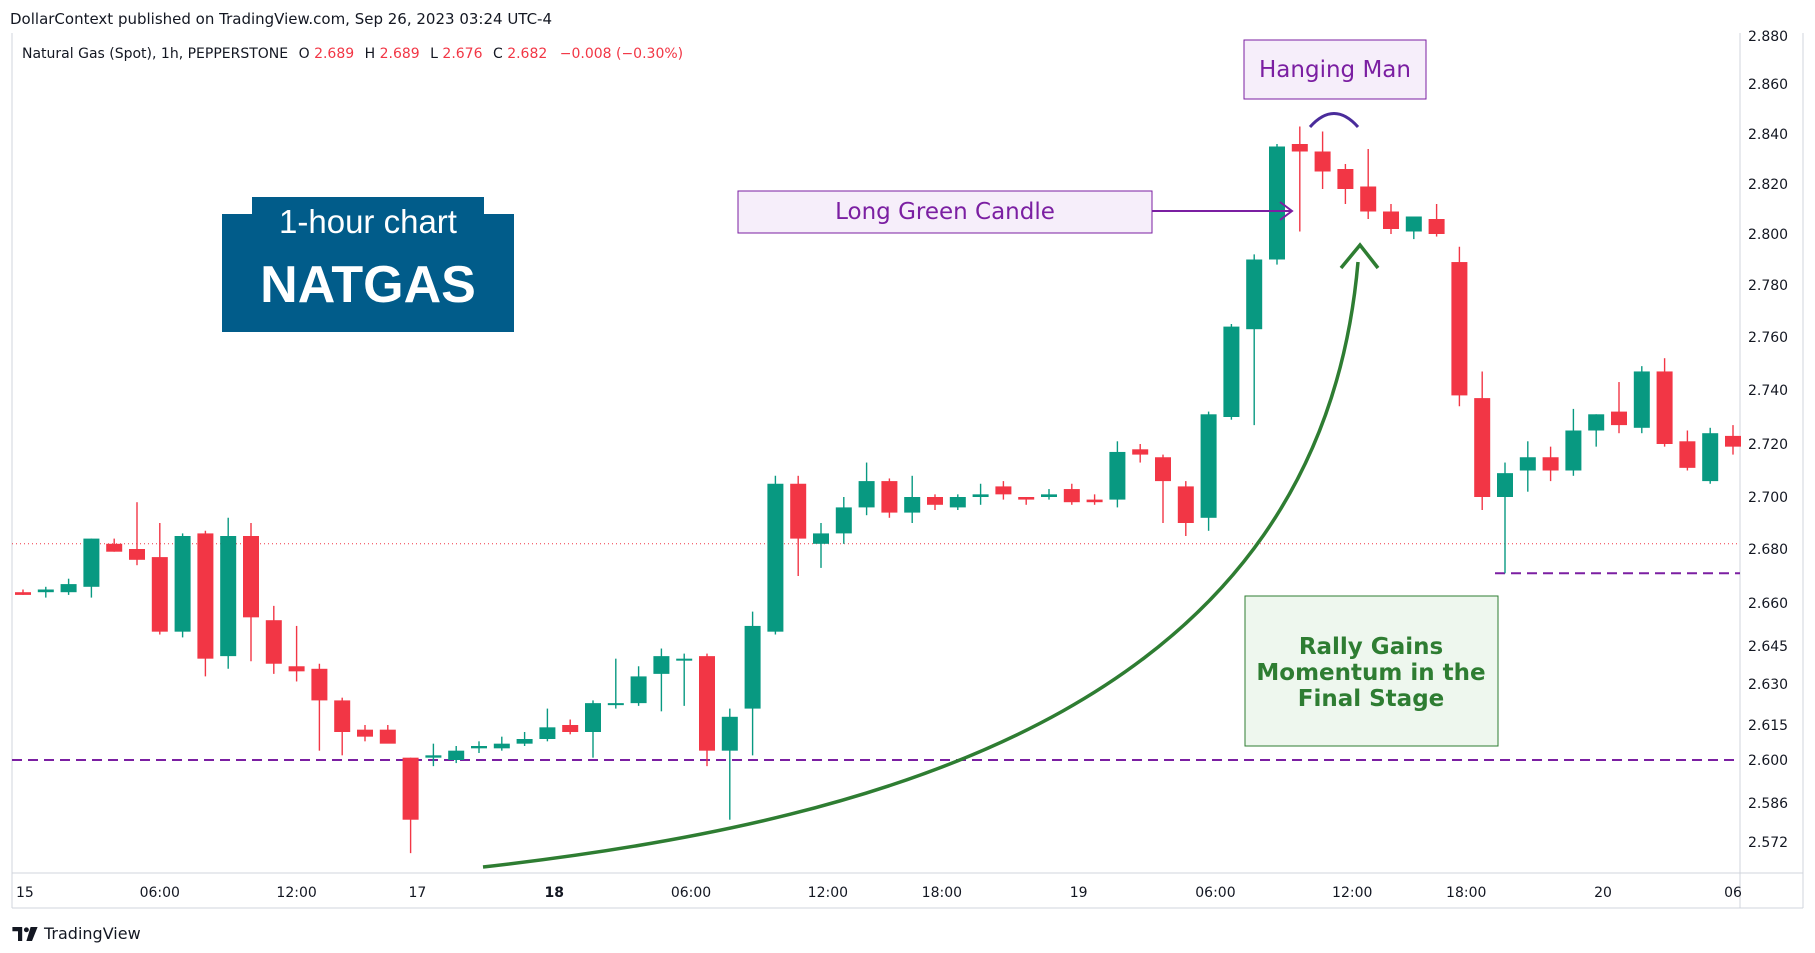 The image size is (1815, 953). I want to click on legend-high-value: 2.689, so click(400, 54).